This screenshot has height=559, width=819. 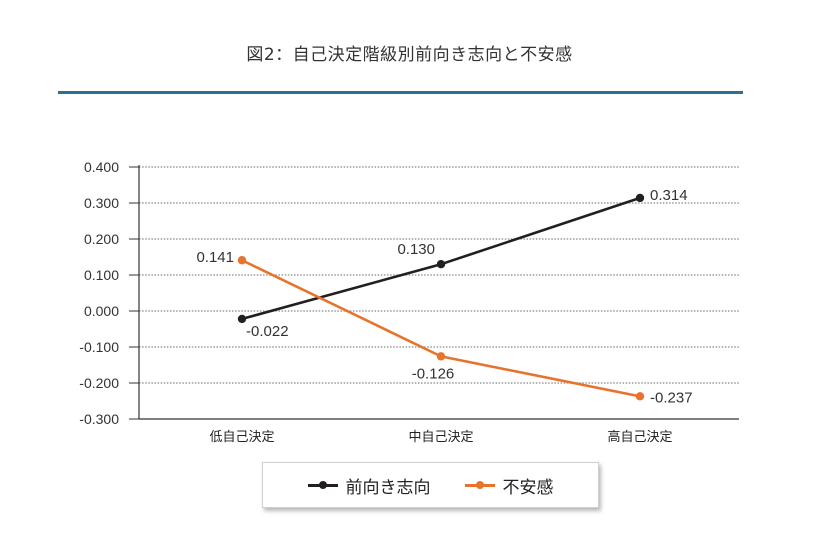 I want to click on x-category-label: 中自己決定, so click(x=440, y=437).